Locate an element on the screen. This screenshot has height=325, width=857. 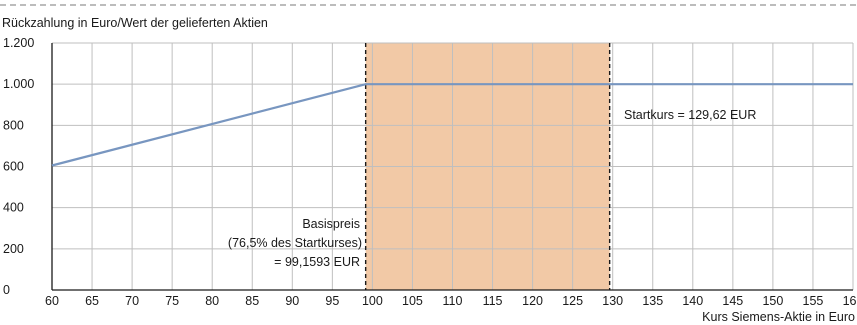
x-tick-label-115: 115 is located at coordinates (493, 301).